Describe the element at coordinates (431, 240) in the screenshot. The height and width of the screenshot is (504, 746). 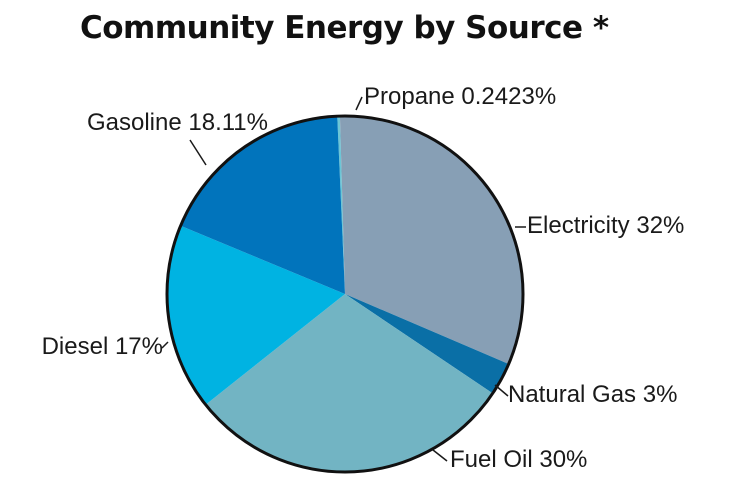
I see `pie-slice-electricity` at that location.